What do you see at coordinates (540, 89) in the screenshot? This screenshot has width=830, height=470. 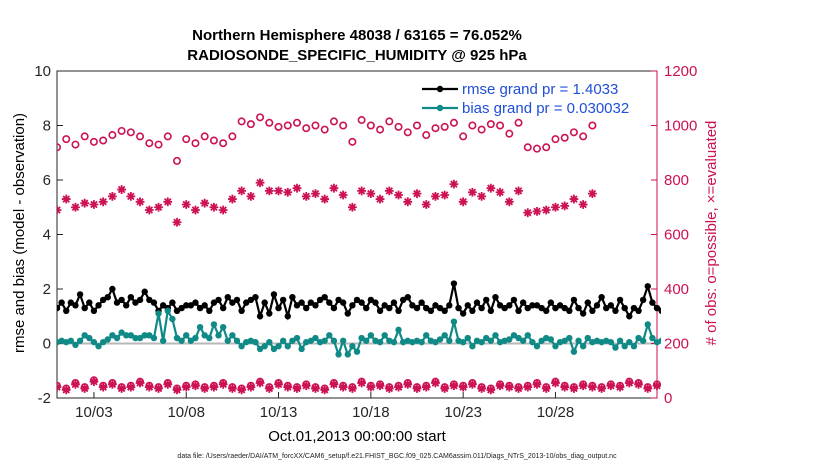 I see `legend-rmse-label: rmse grand pr = 1.4033` at bounding box center [540, 89].